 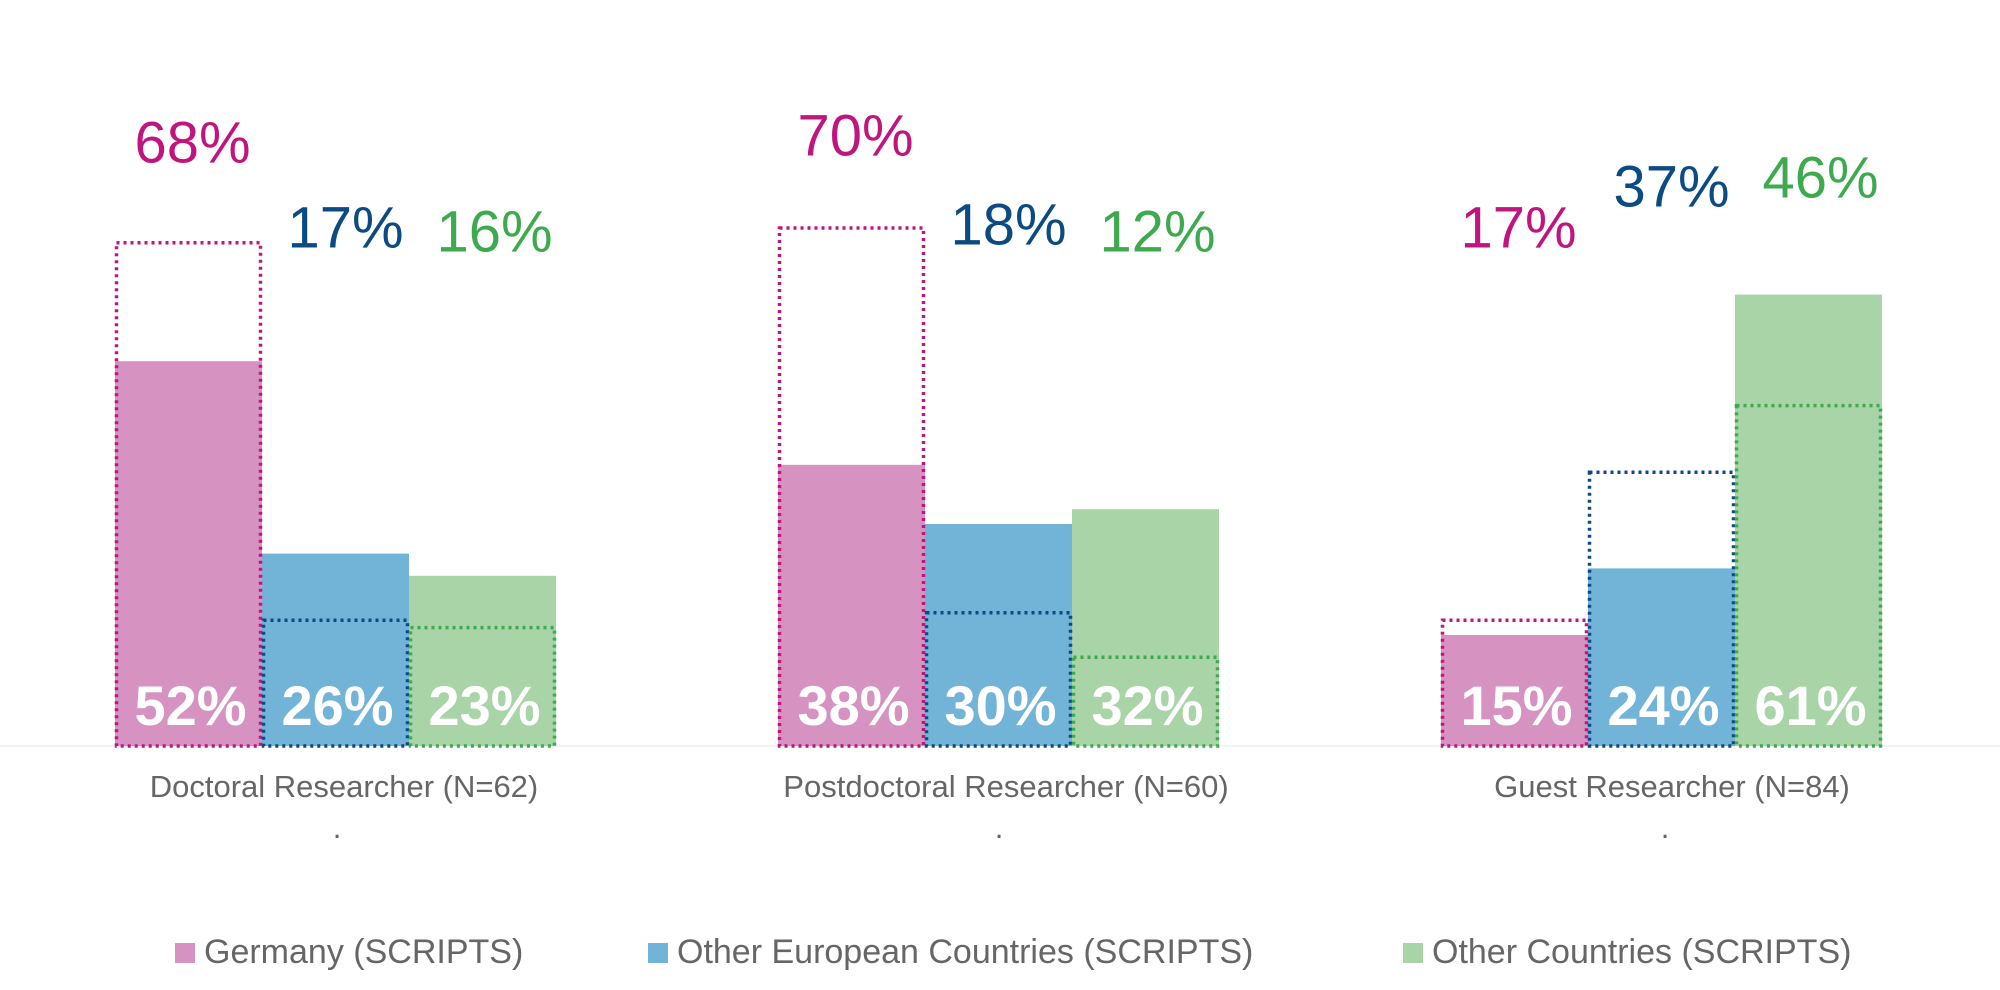 I want to click on value-label: 32%, so click(x=1147, y=705).